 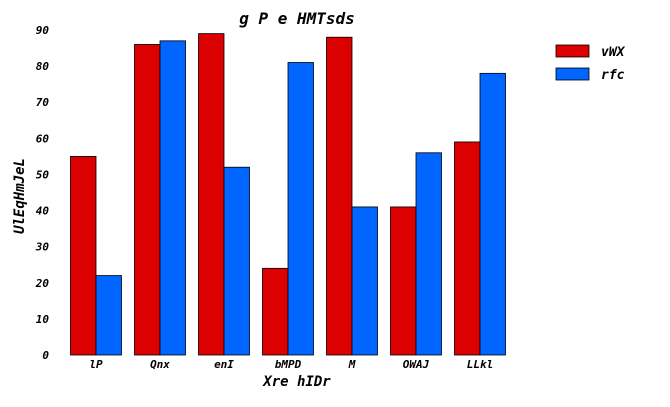 What do you see at coordinates (43, 174) in the screenshot?
I see `y-tick-label: 50` at bounding box center [43, 174].